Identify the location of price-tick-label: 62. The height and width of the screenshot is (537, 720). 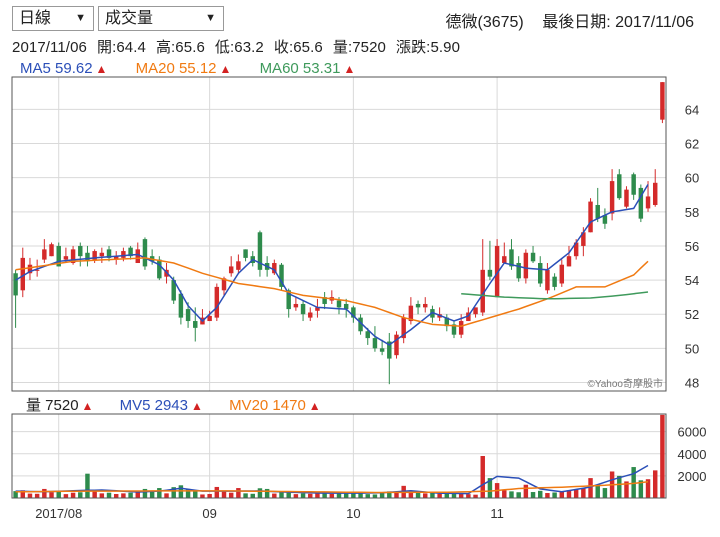
(692, 144).